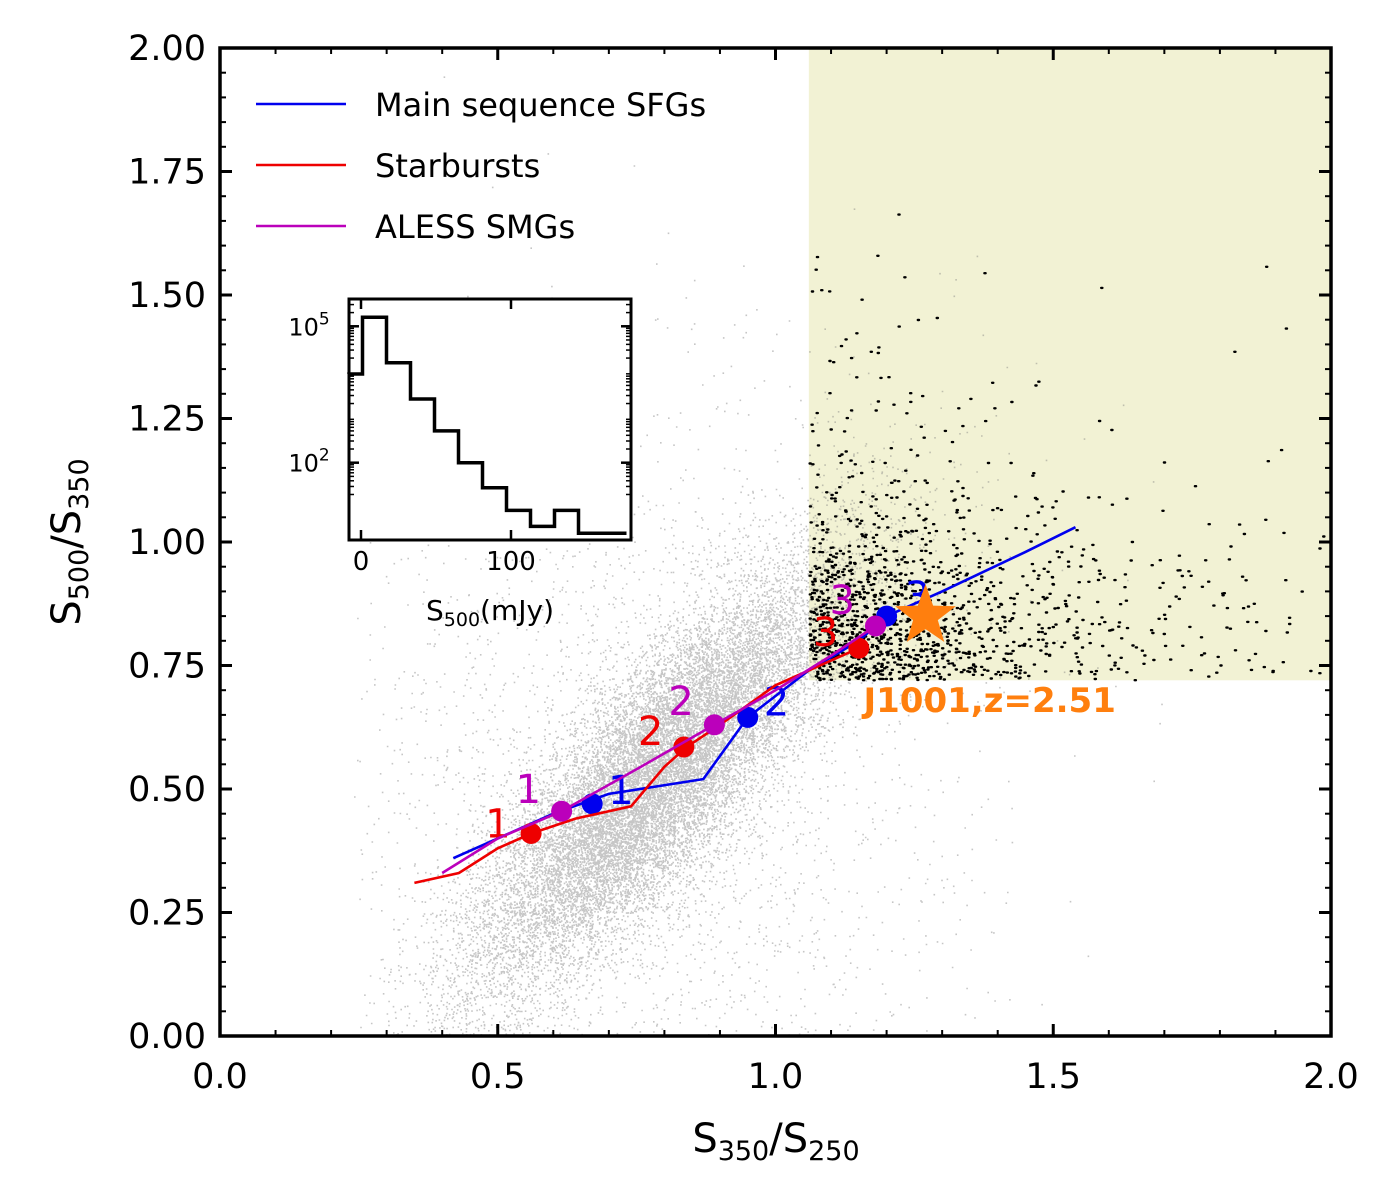  Describe the element at coordinates (167, 914) in the screenshot. I see `y-tick-label: 0.25` at that location.